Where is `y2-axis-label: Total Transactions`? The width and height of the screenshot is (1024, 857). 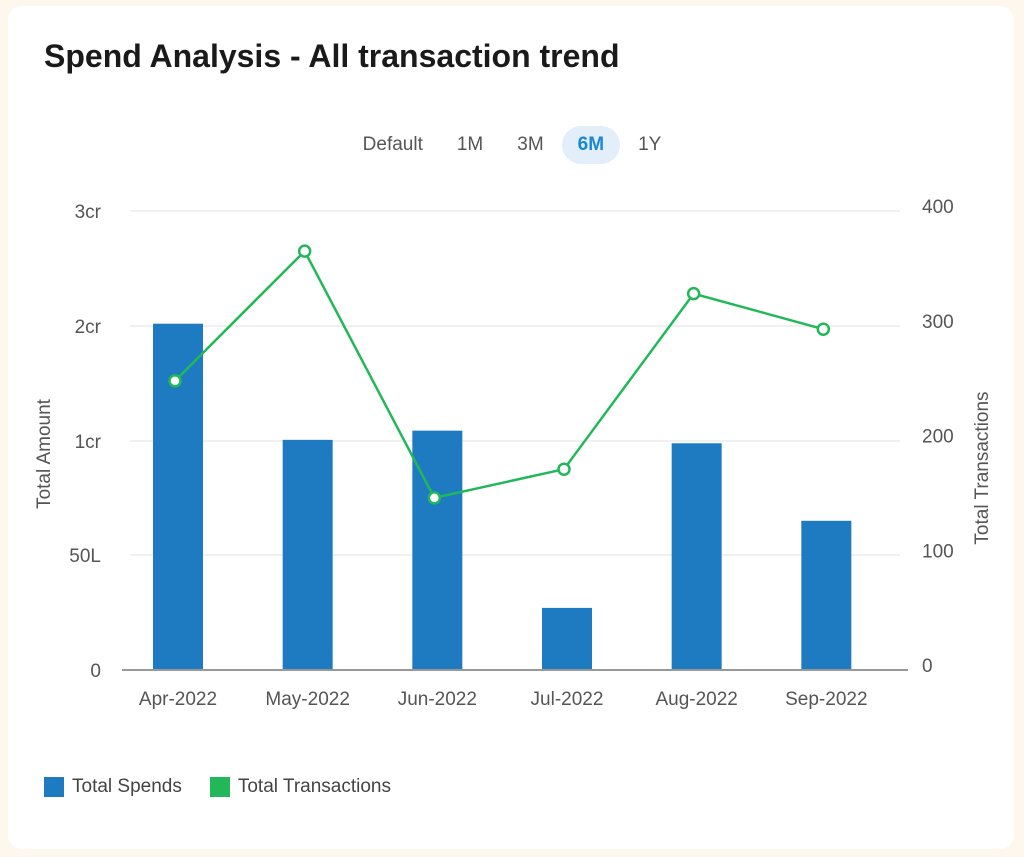 y2-axis-label: Total Transactions is located at coordinates (982, 467).